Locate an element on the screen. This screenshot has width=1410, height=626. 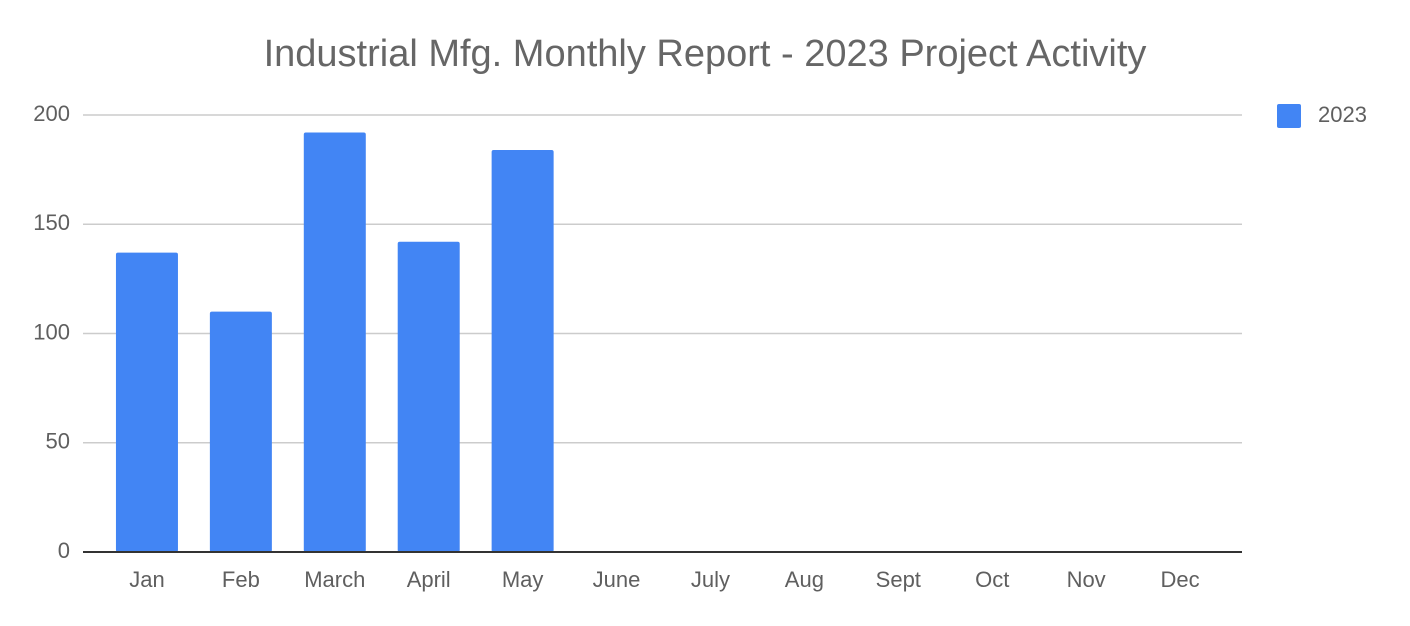
legend-swatch is located at coordinates (1289, 116).